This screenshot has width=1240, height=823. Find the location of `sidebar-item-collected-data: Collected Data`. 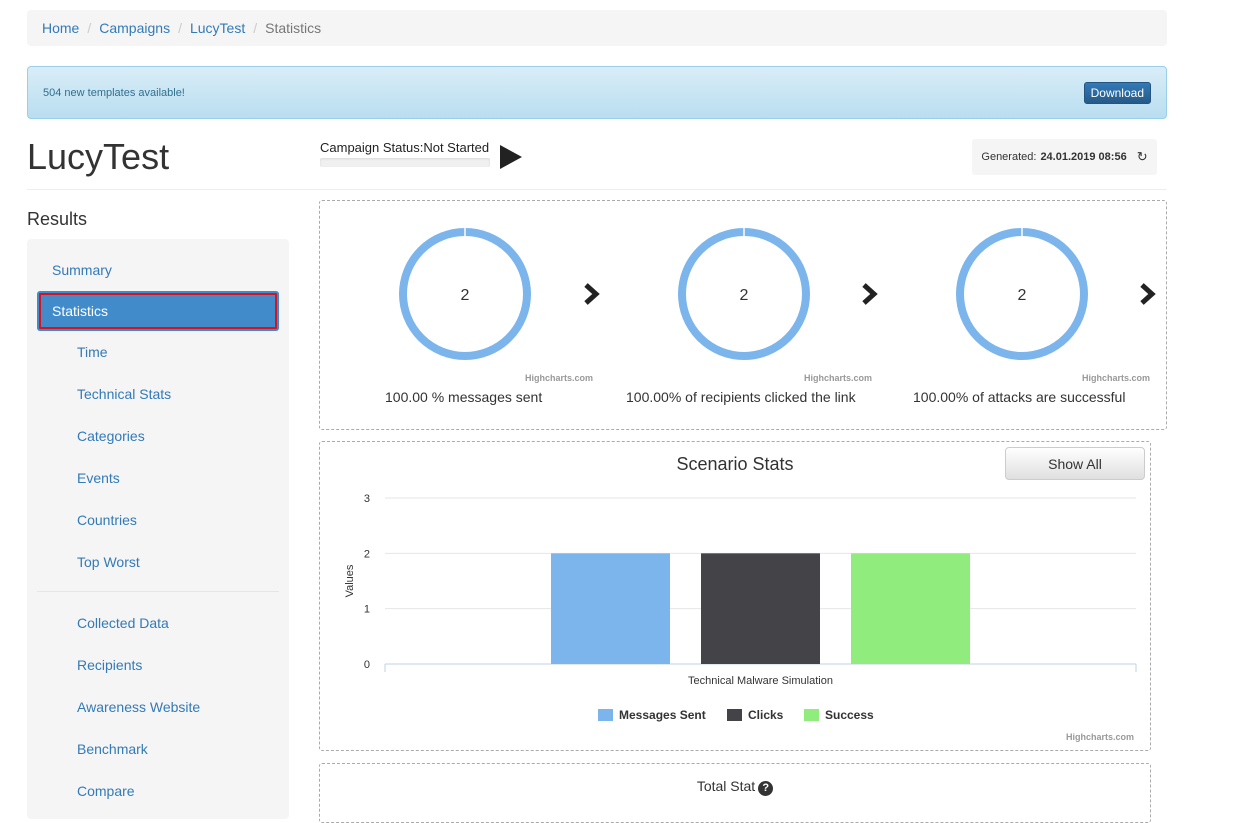

sidebar-item-collected-data: Collected Data is located at coordinates (123, 623).